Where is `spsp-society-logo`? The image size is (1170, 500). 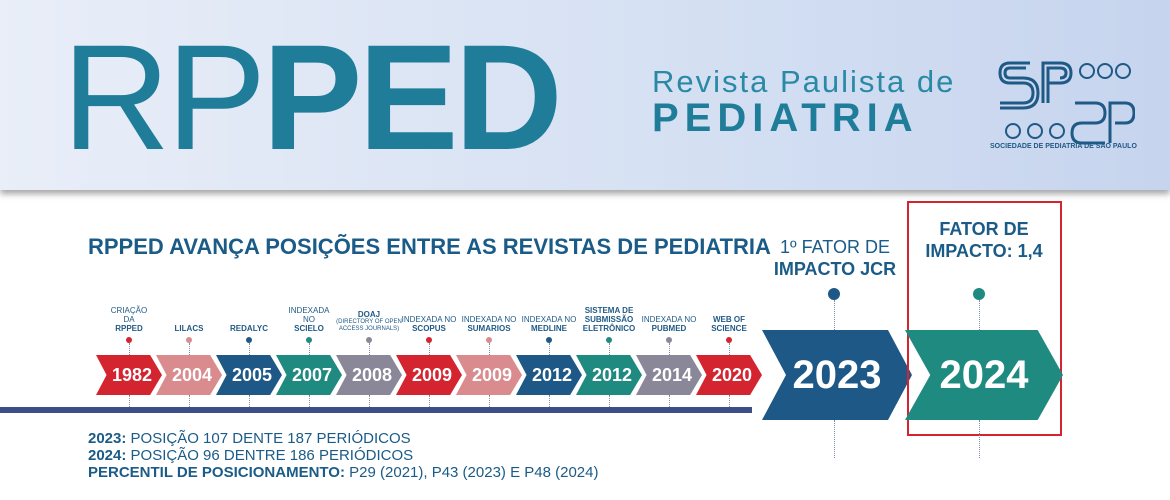
spsp-society-logo is located at coordinates (1066, 103).